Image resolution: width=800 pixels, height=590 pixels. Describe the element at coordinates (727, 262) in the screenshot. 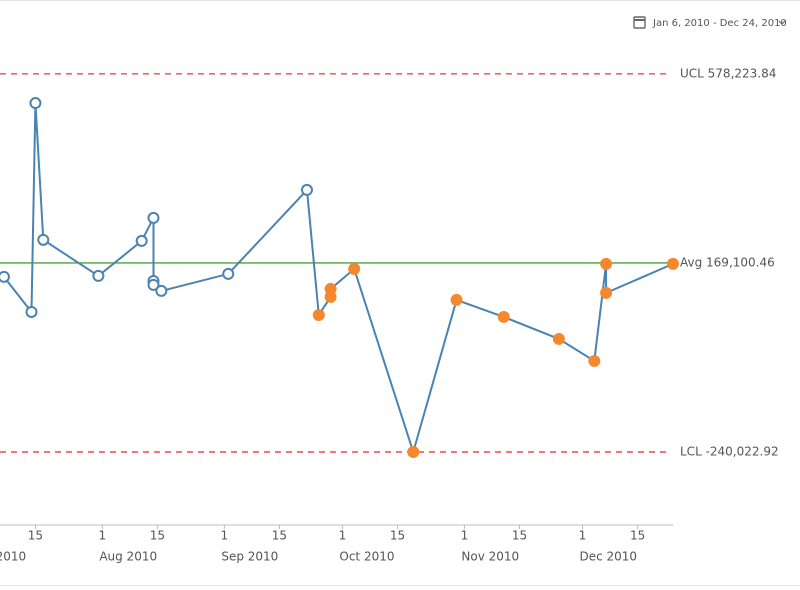

I see `control-line-label: Avg 169,100.46` at that location.